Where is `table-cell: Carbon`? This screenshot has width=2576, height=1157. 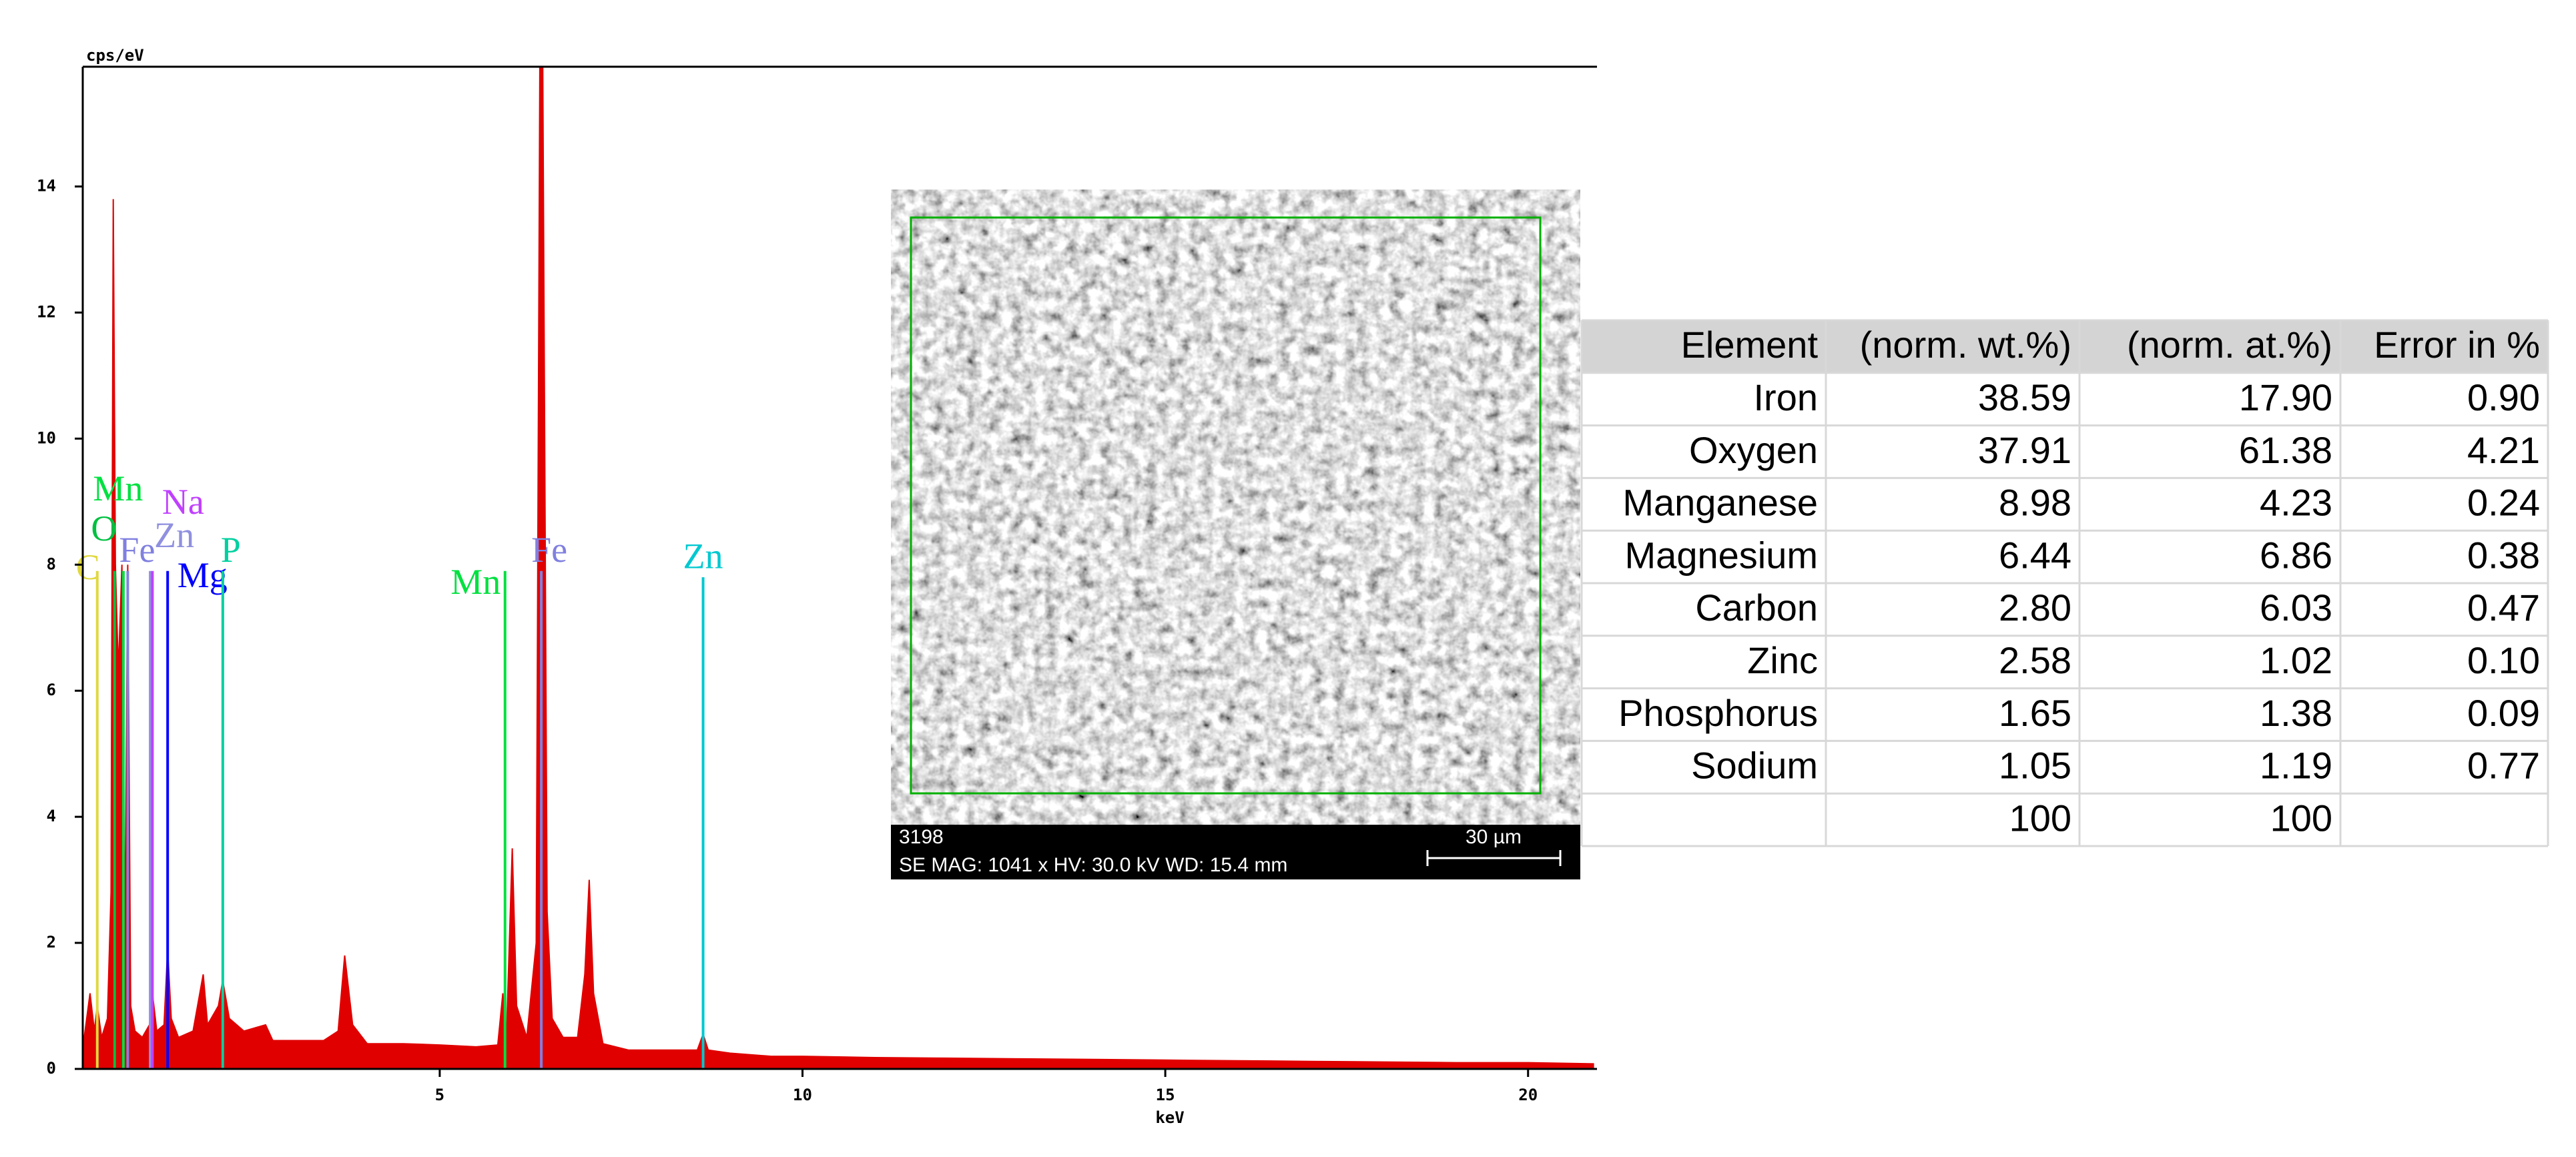 table-cell: Carbon is located at coordinates (1756, 608).